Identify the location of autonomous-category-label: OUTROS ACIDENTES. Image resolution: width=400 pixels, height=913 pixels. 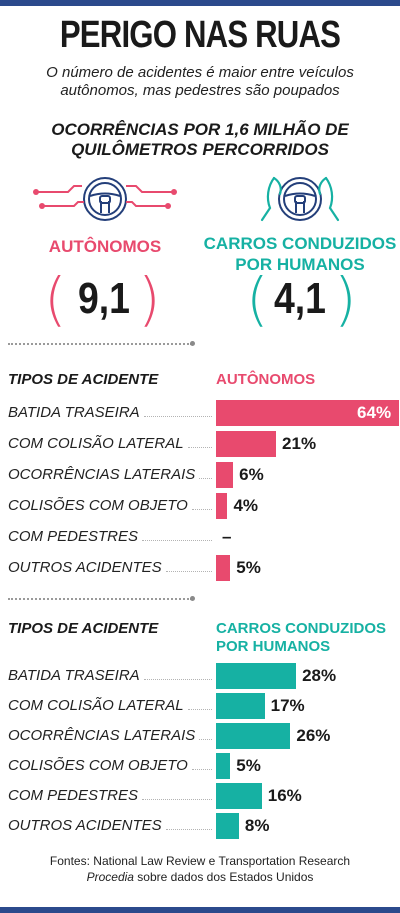
(85, 567).